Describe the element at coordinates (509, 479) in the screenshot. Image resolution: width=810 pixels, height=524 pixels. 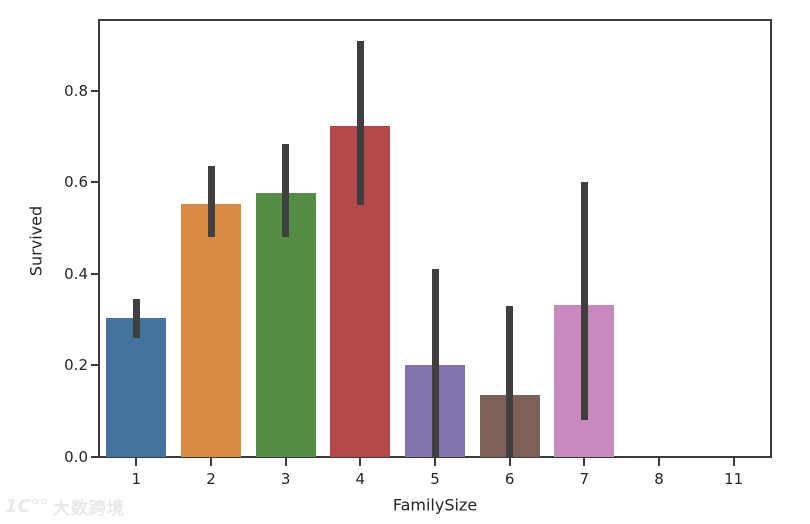
I see `x-tick-label-6: 6` at that location.